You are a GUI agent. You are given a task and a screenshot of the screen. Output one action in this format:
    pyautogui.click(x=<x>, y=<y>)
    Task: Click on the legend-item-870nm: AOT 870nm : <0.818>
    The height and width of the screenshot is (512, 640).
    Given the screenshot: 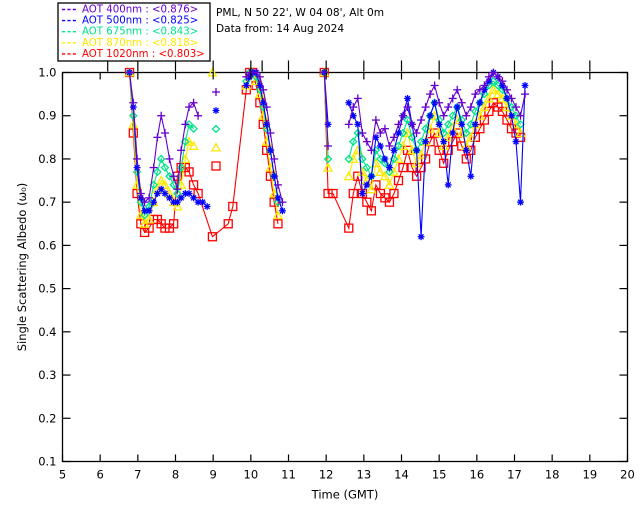 What is the action you would take?
    pyautogui.click(x=130, y=43)
    